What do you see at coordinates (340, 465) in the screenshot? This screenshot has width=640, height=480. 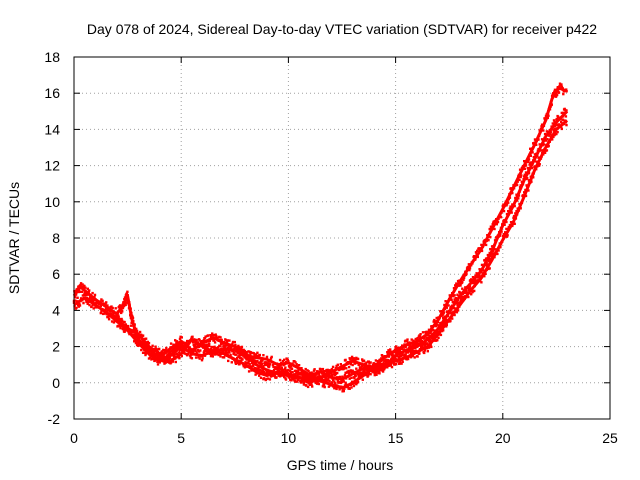 I see `x-axis-label: GPS time / hours` at bounding box center [340, 465].